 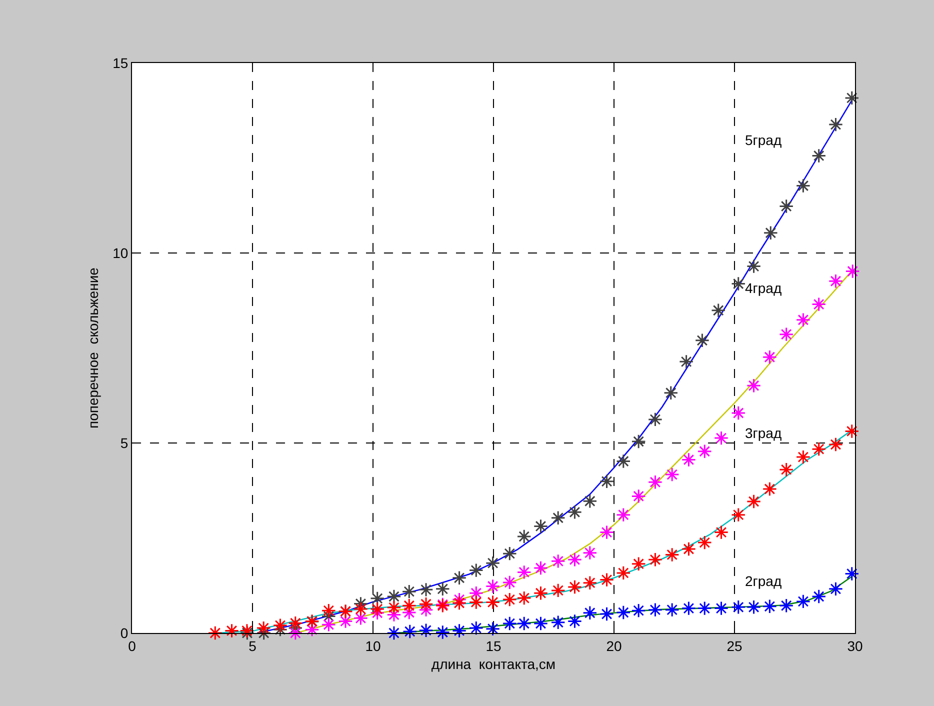 What do you see at coordinates (614, 646) in the screenshot?
I see `x-tick-label: 20` at bounding box center [614, 646].